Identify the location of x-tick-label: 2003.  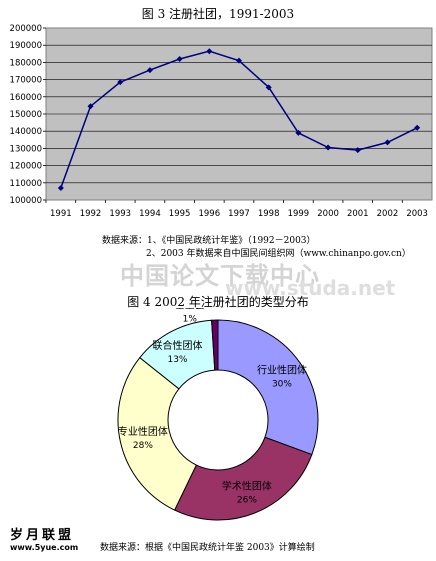
(417, 214).